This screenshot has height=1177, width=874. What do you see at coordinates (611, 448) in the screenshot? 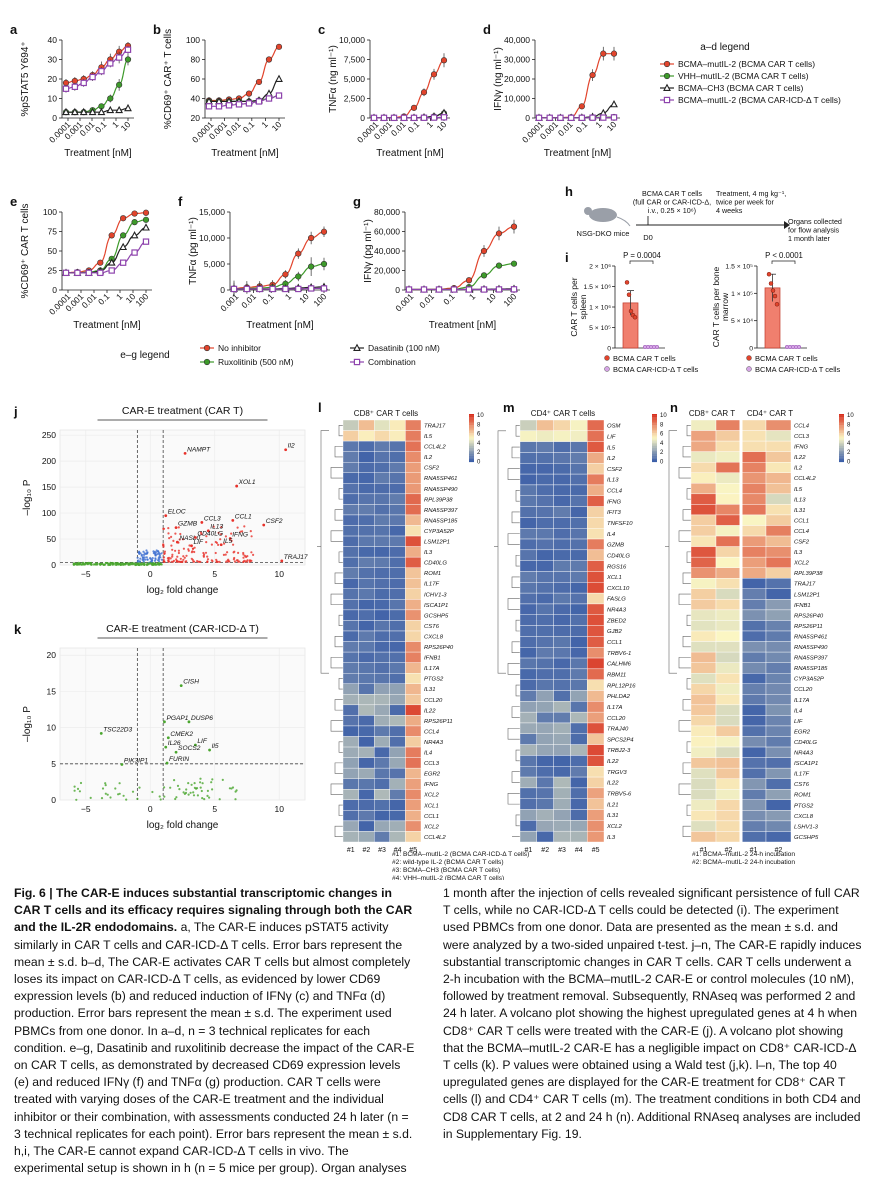
I see `heatmap-gene-label: IL5` at bounding box center [611, 448].